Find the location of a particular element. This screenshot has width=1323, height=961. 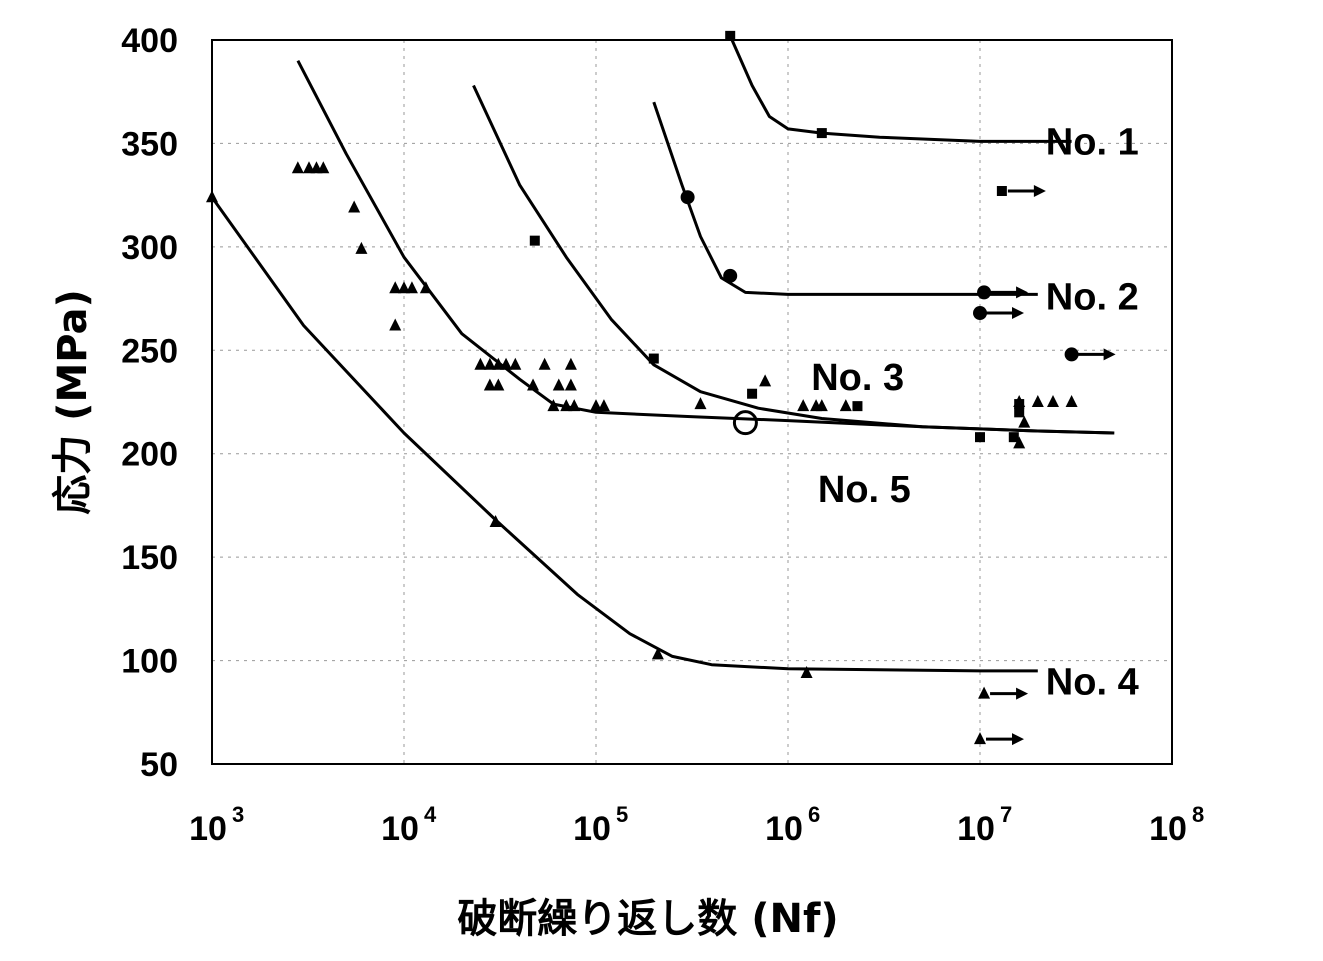

curve-label: No. 4 is located at coordinates (1092, 682).